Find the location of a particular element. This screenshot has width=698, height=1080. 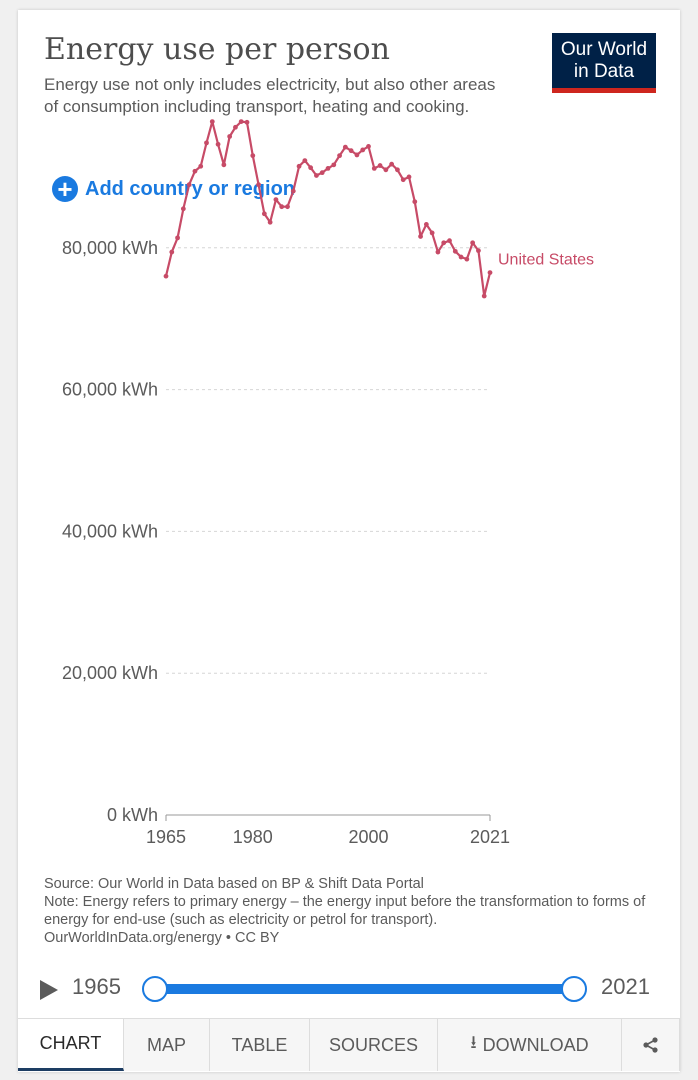

tab-download: ⭳ DOWNLOAD is located at coordinates (530, 1045).